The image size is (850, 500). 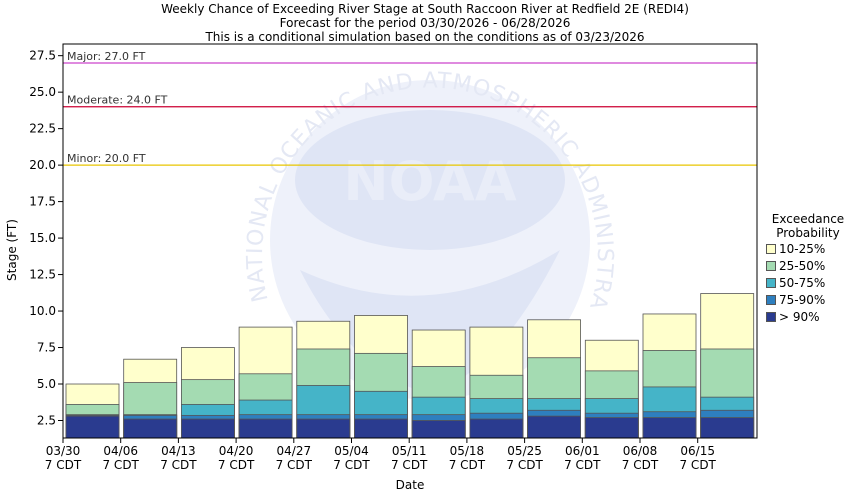 What do you see at coordinates (117, 100) in the screenshot?
I see `threshold-label-24: Moderate: 24.0 FT` at bounding box center [117, 100].